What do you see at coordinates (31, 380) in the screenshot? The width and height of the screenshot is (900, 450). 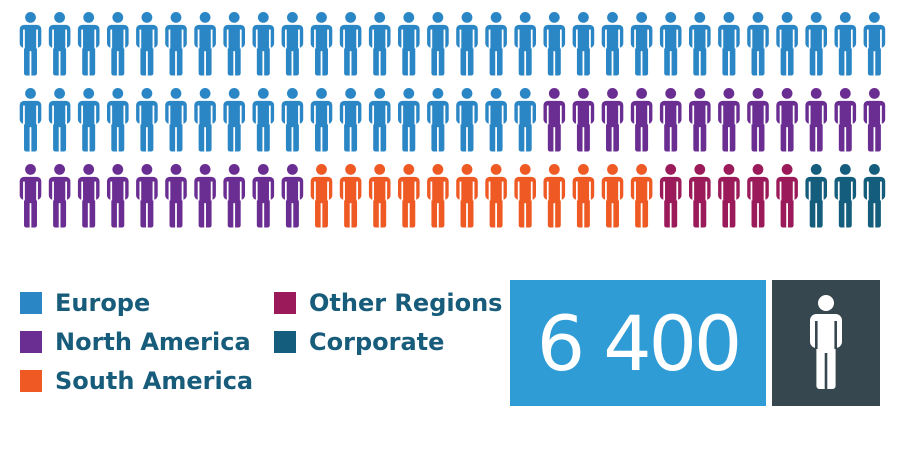 I see `legend-swatch-south-america` at bounding box center [31, 380].